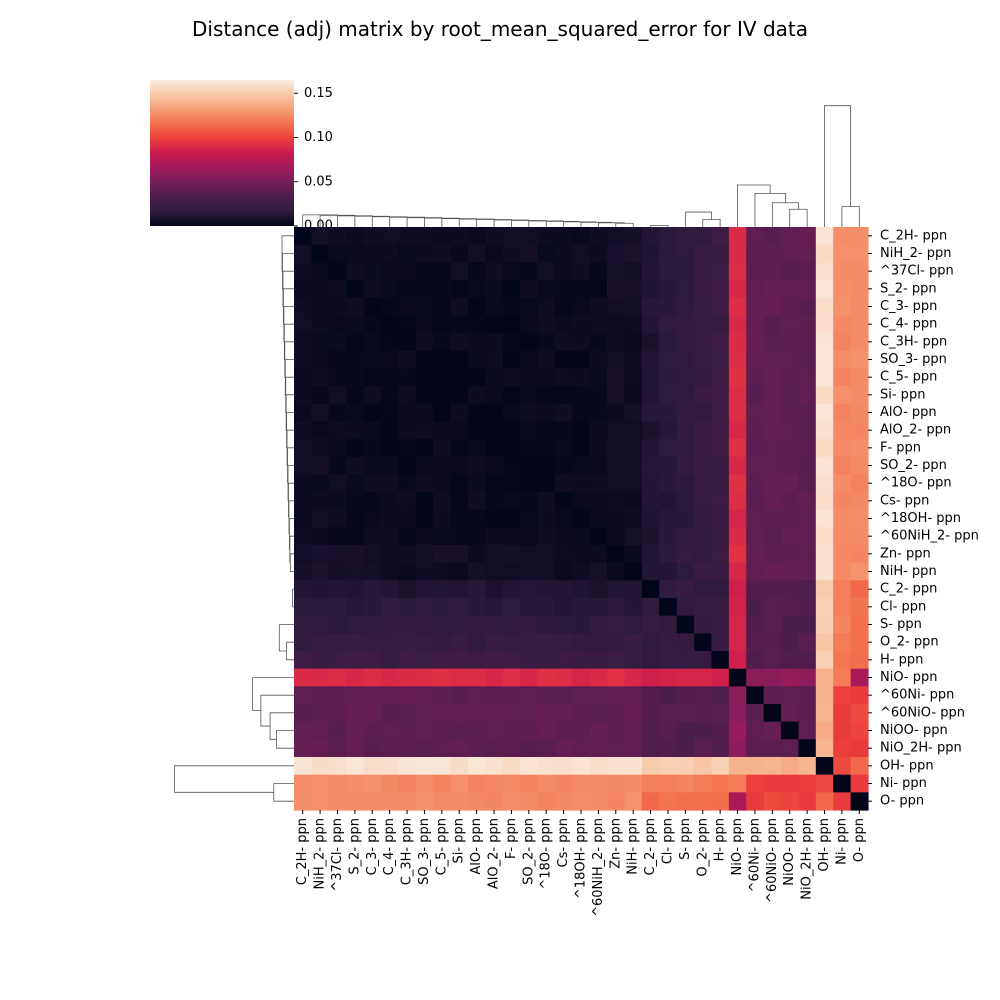 The image size is (1000, 1000). Describe the element at coordinates (908, 306) in the screenshot. I see `row-label: C_3- ppn` at that location.